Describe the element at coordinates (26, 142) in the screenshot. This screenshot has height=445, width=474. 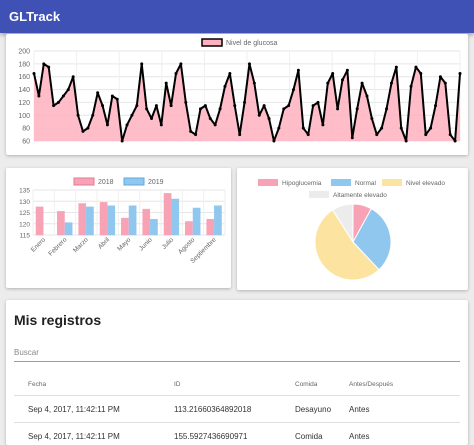
I see `y-tick-label: 60` at that location.